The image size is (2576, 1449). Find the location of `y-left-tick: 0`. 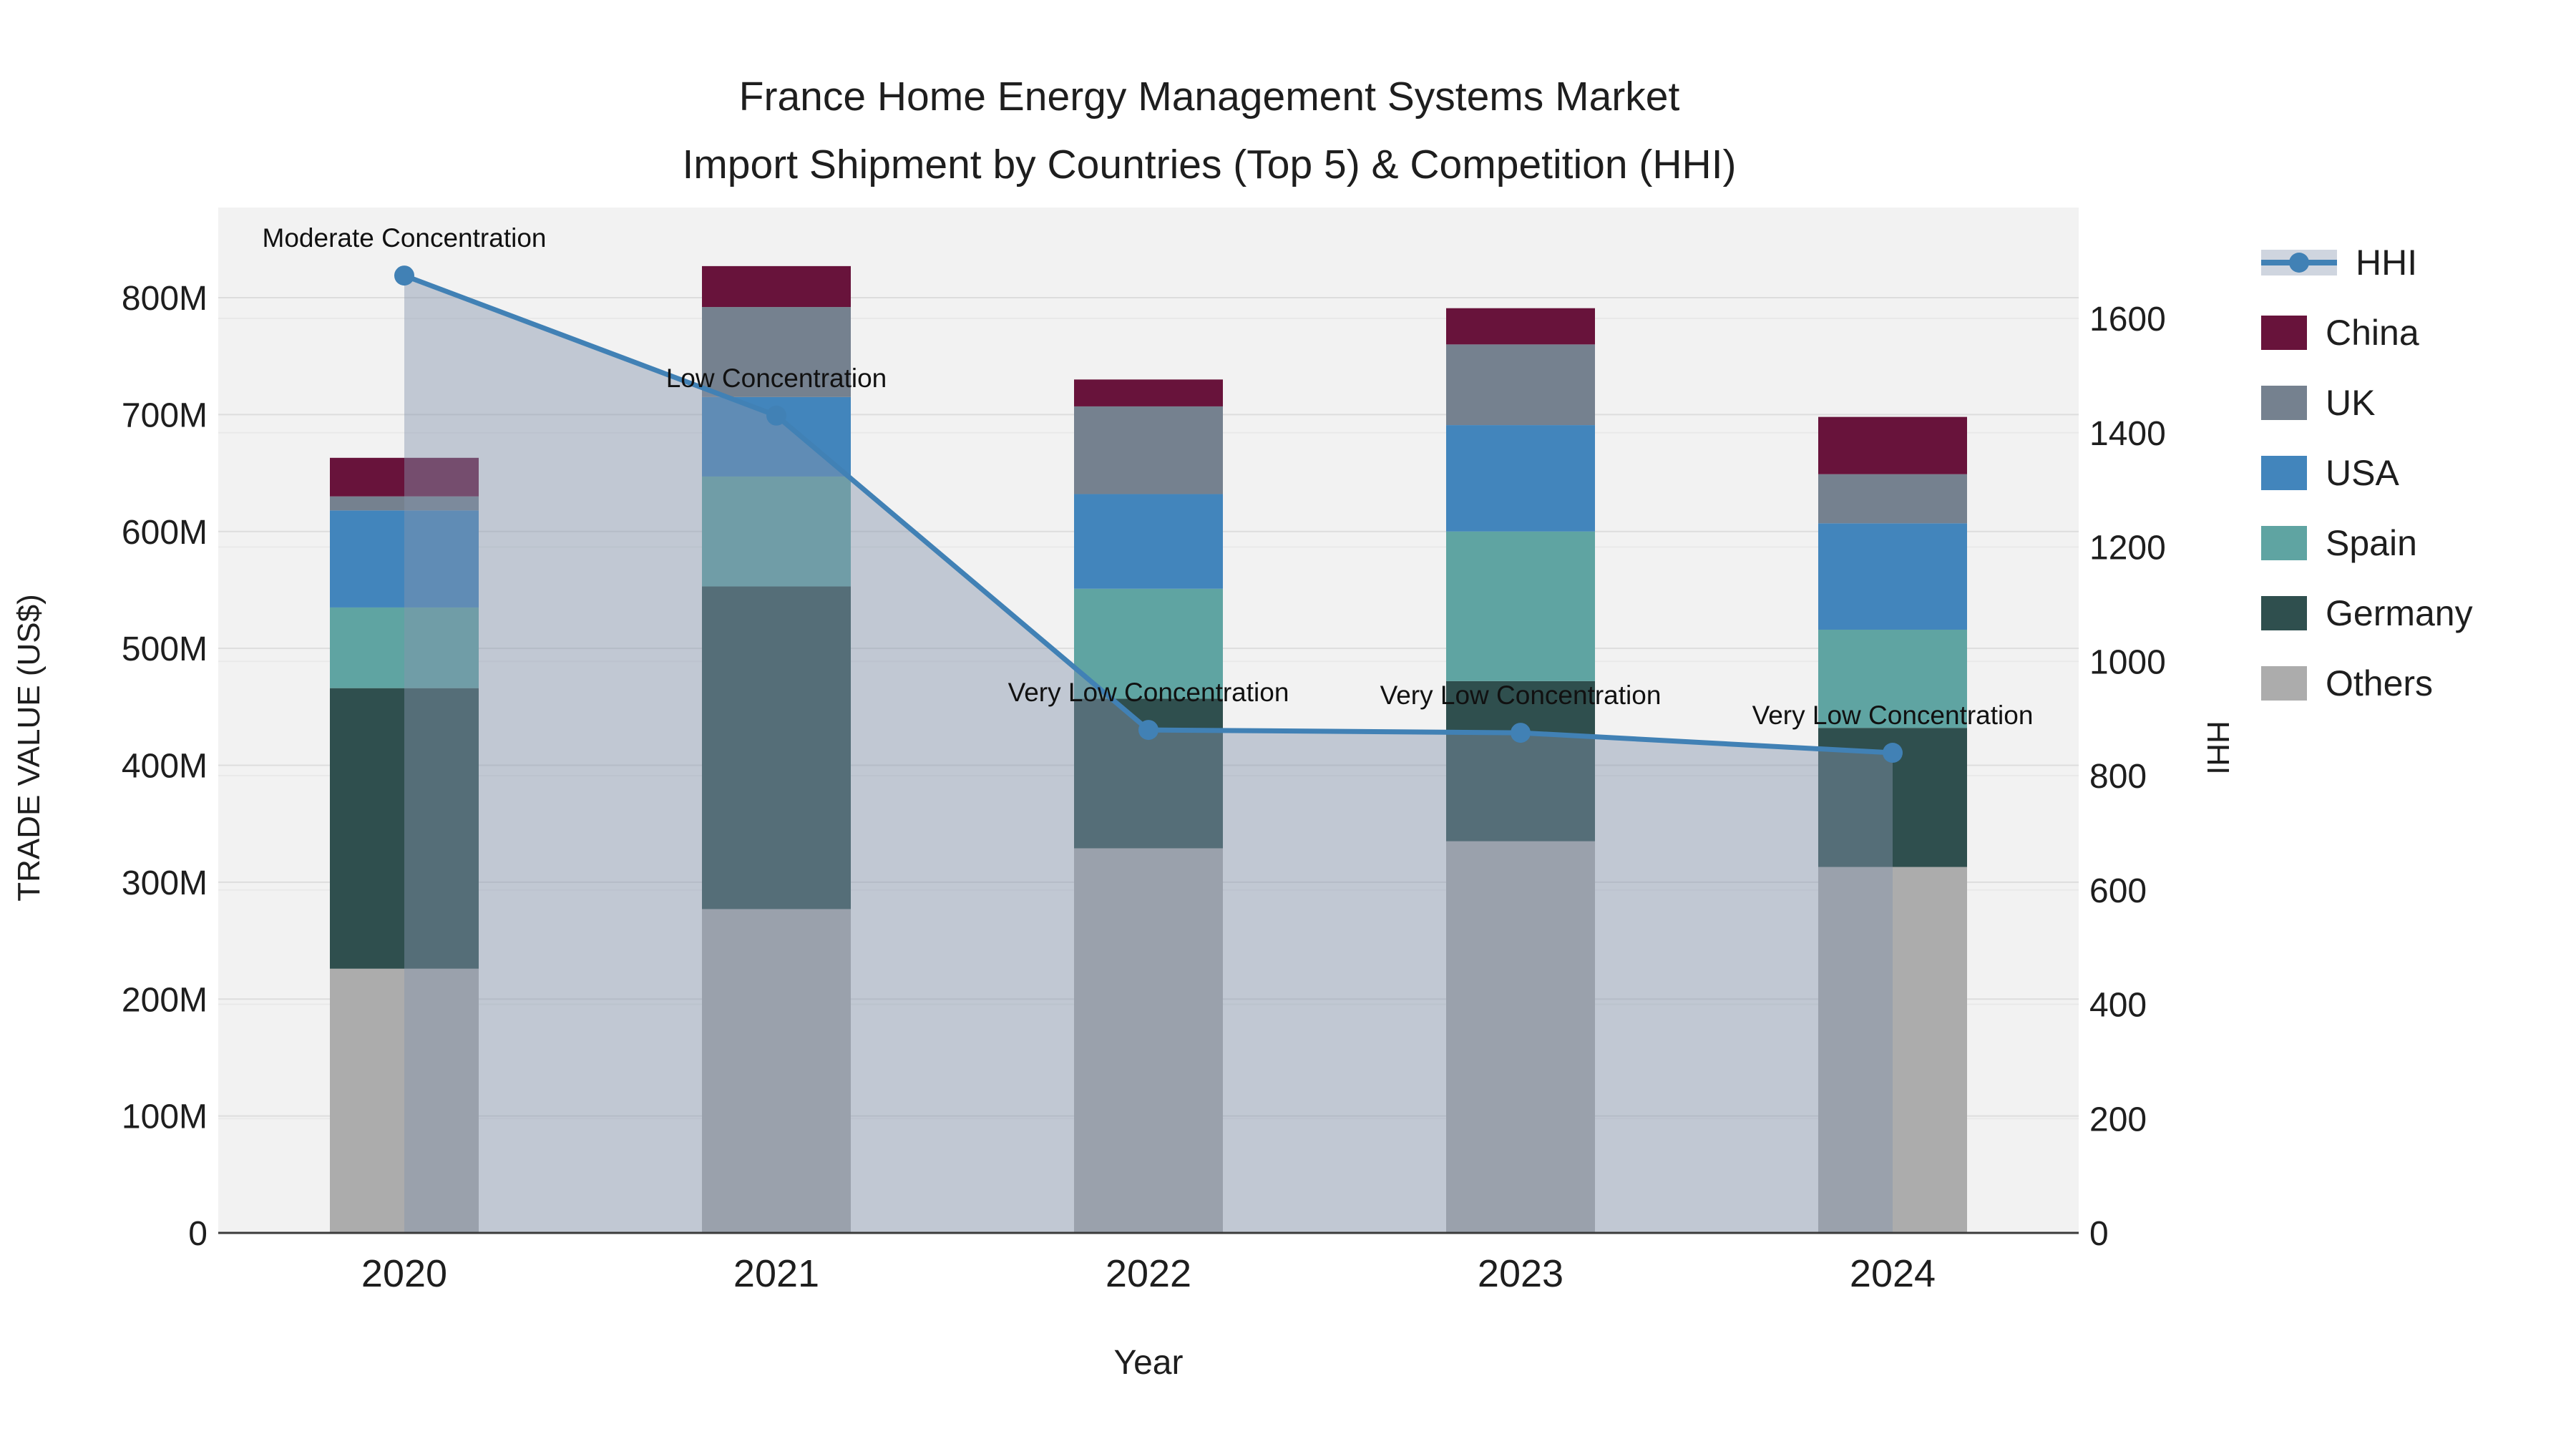

y-left-tick: 0 is located at coordinates (198, 1234).